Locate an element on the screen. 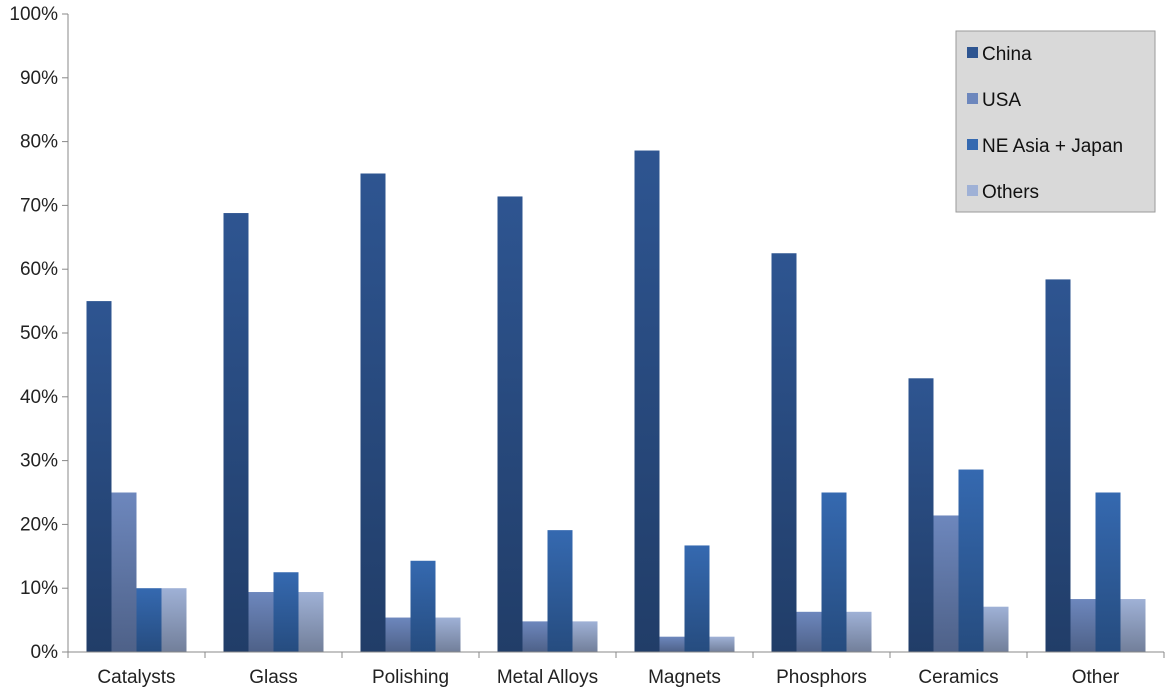 Image resolution: width=1167 pixels, height=693 pixels. x-tick-label: Phosphors is located at coordinates (821, 677).